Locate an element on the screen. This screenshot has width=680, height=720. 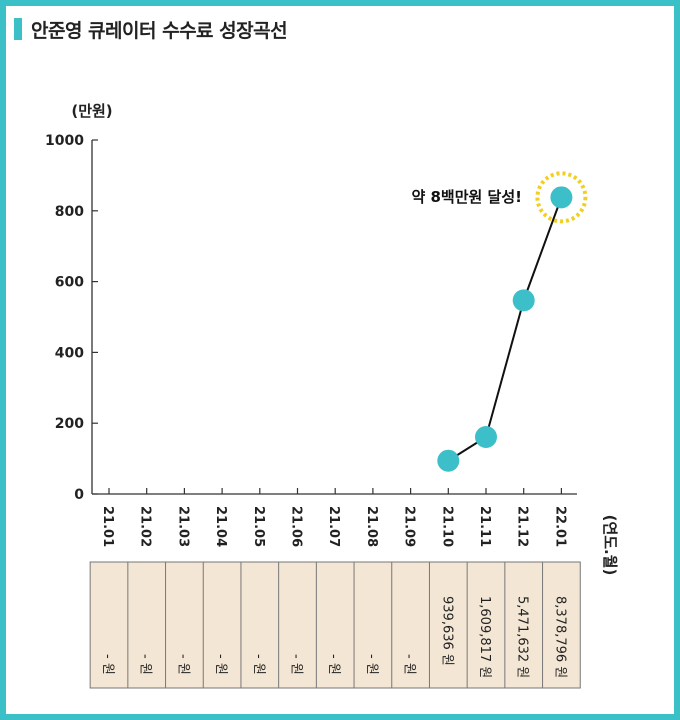
x-axis-label: (연도.월) is located at coordinates (610, 545).